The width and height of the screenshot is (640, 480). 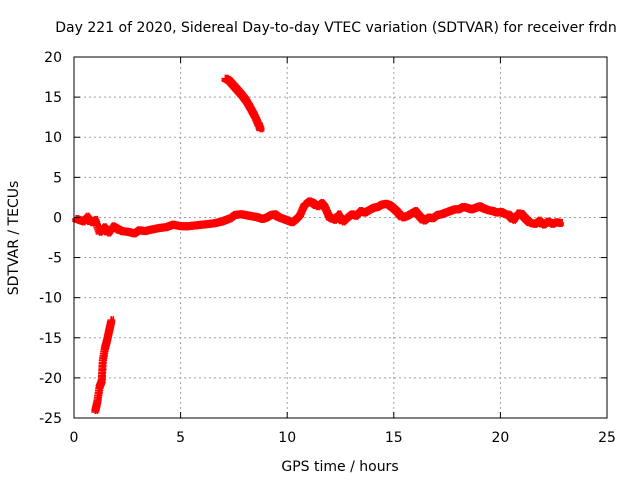 I want to click on y-tick-label: 0, so click(x=57, y=218).